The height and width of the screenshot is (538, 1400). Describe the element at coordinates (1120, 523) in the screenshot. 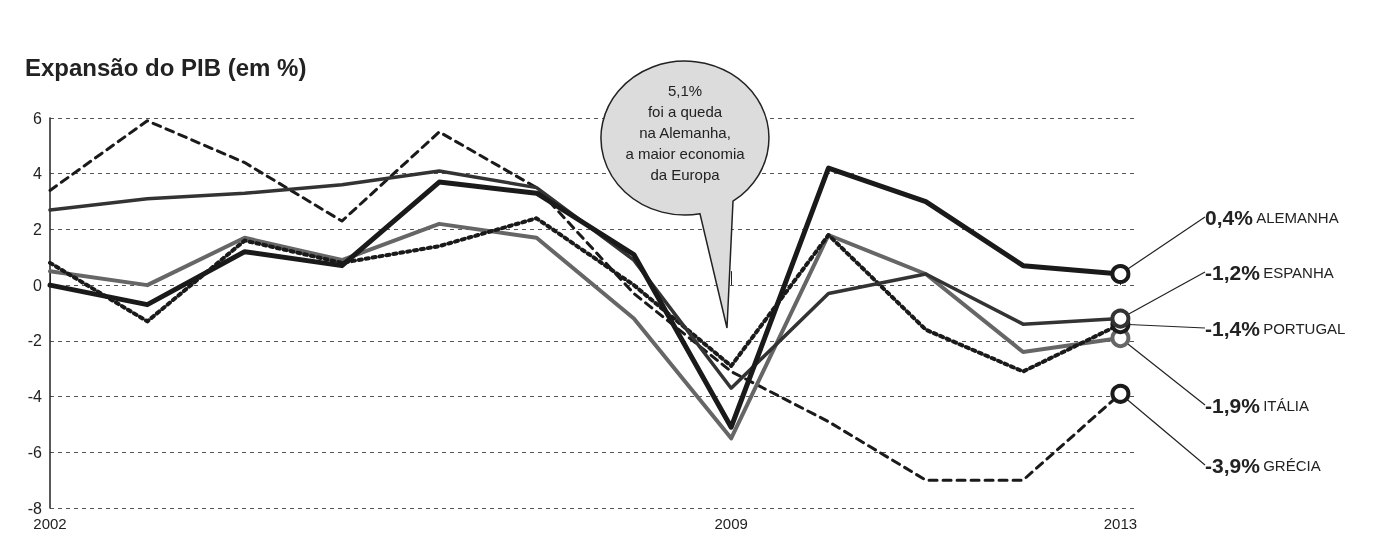

I see `x-tick-label: 2013` at that location.